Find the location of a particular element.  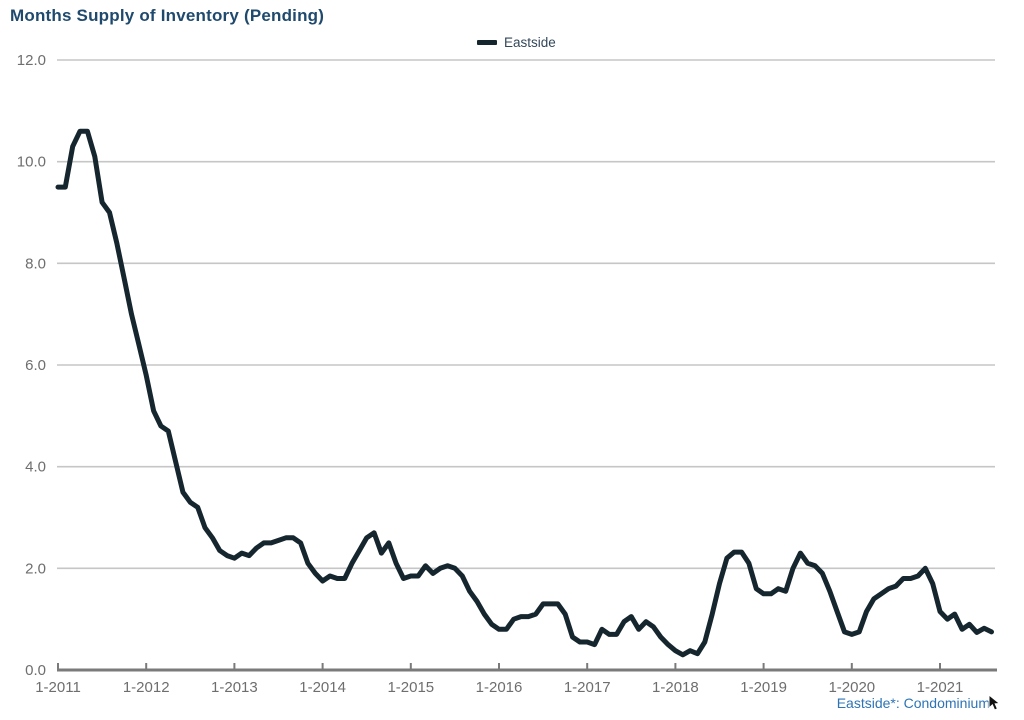

chart-title: Months Supply of Inventory (Pending) is located at coordinates (167, 15).